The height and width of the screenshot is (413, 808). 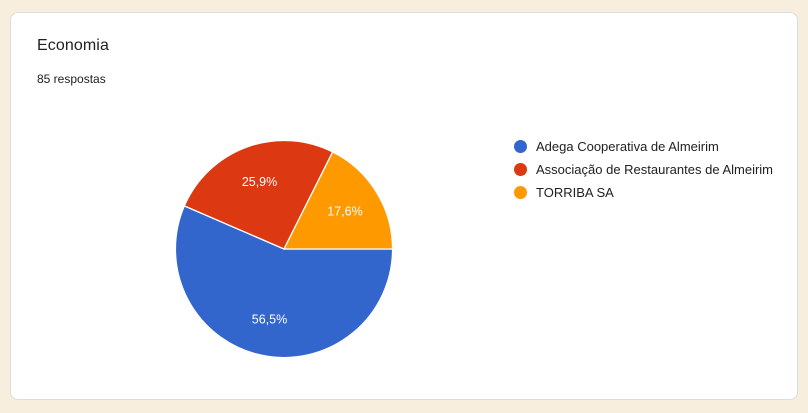 What do you see at coordinates (655, 169) in the screenshot?
I see `legend-label: Associação de Restaurantes de Almeirim` at bounding box center [655, 169].